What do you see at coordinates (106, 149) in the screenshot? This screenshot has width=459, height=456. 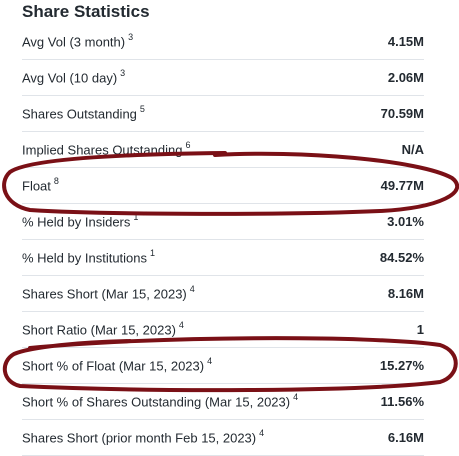 I see `stat-label: Implied Shares Outstanding 6` at bounding box center [106, 149].